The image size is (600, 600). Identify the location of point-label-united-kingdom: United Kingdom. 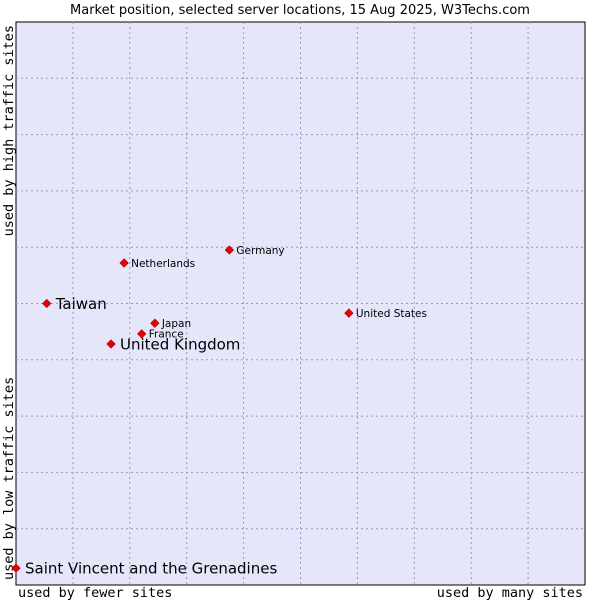
(180, 345).